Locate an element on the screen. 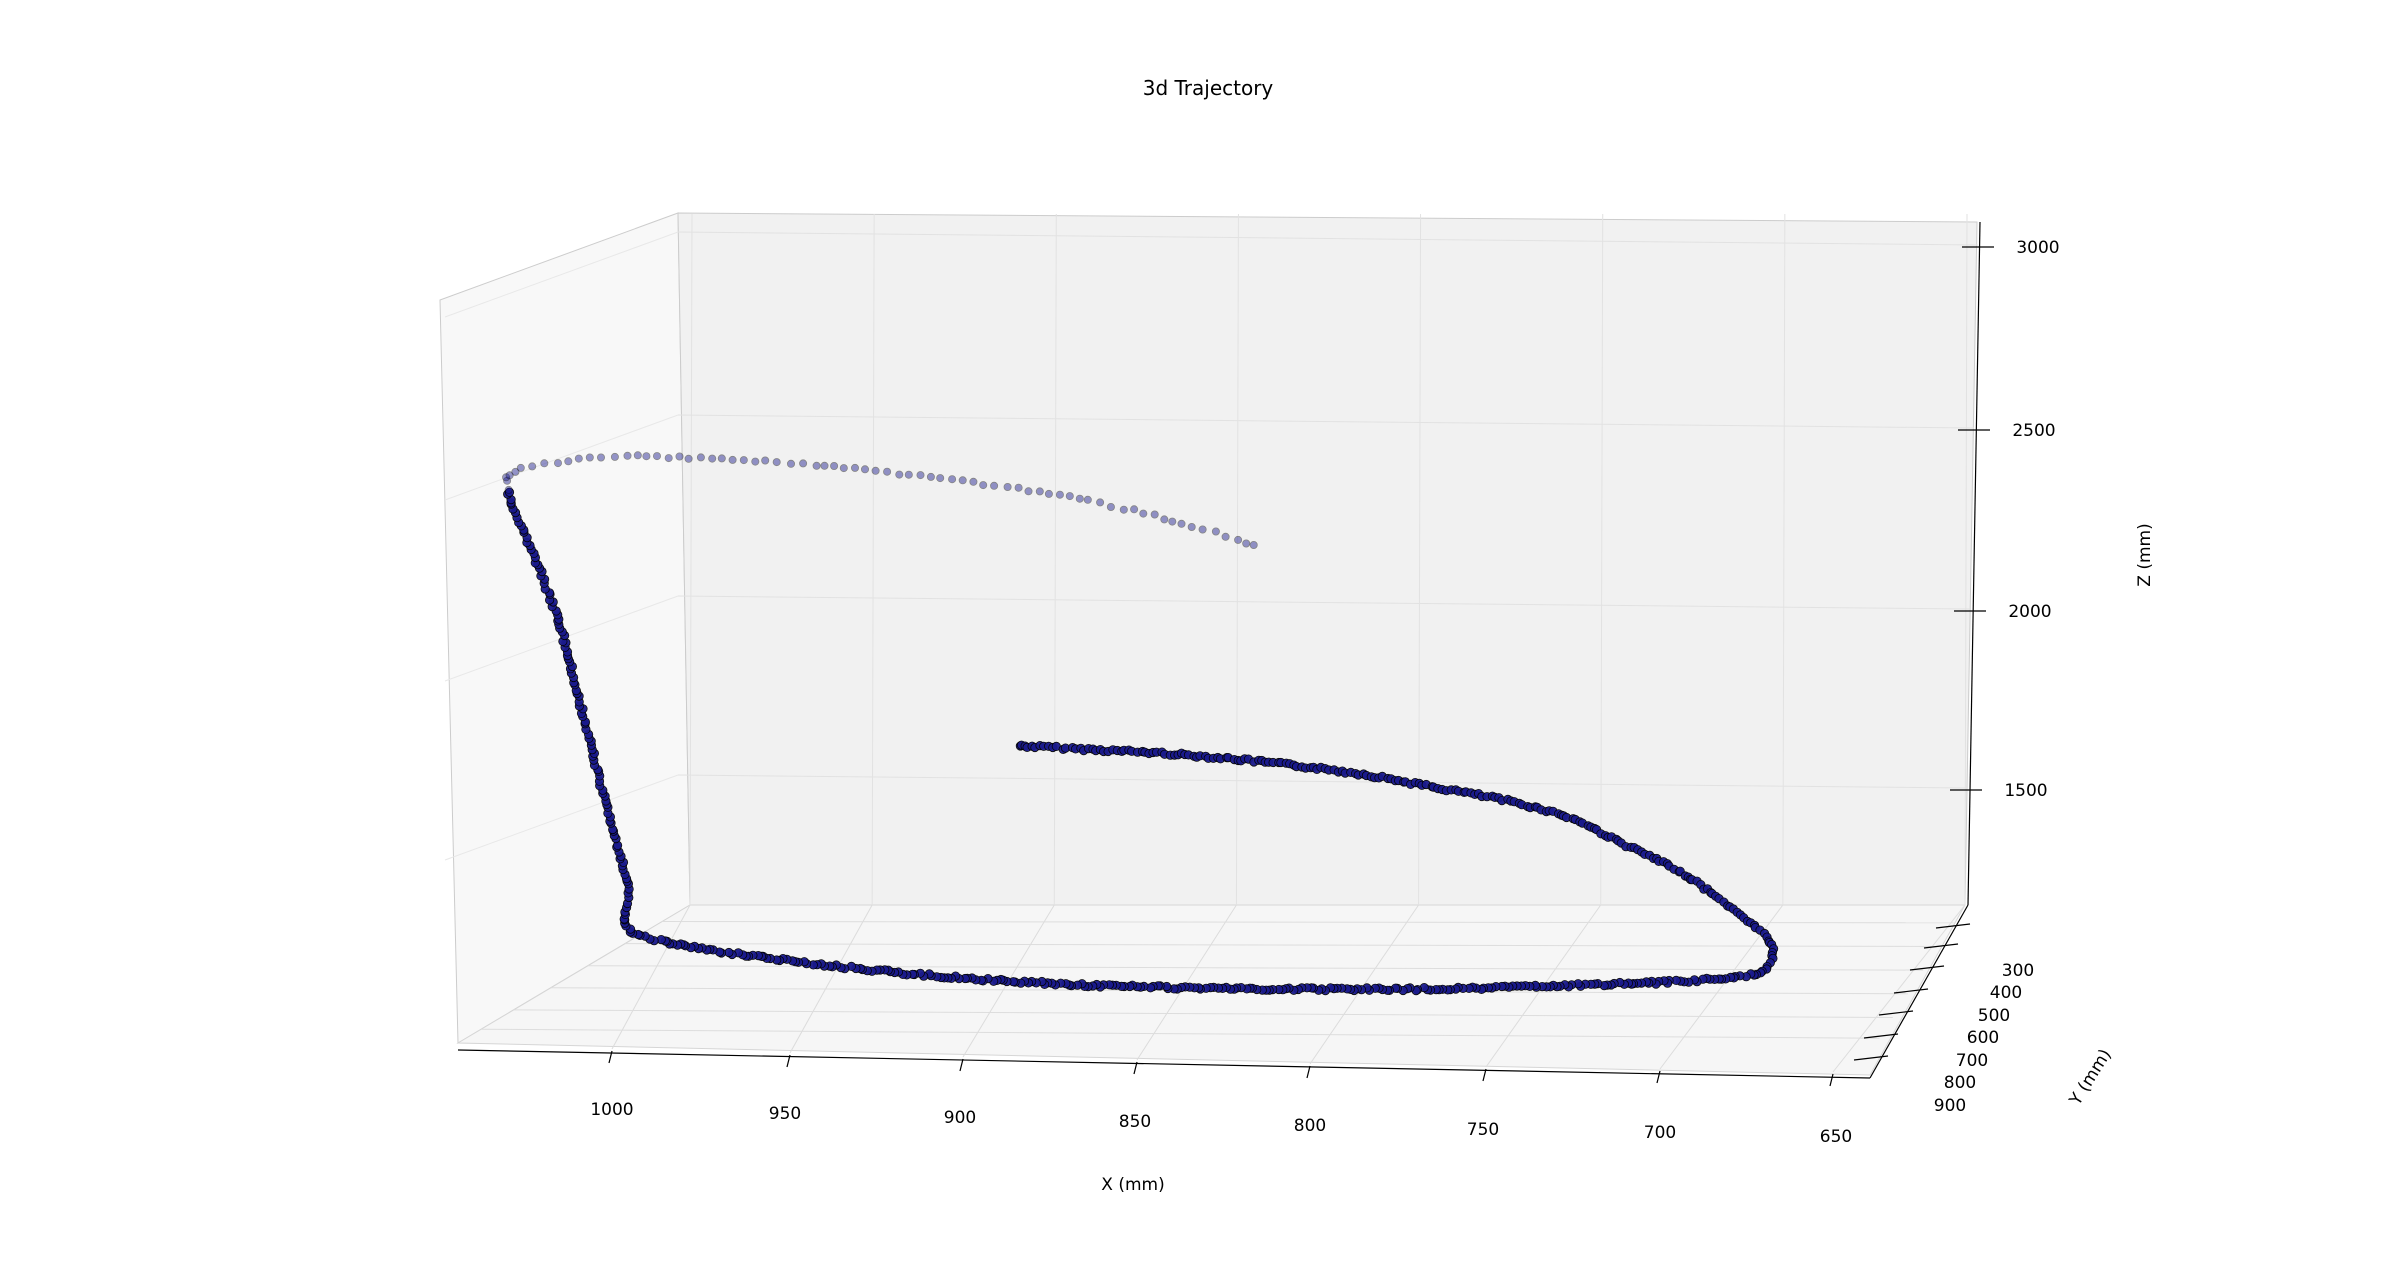 The height and width of the screenshot is (1272, 2400). z-axis-label: Z (mm) is located at coordinates (2145, 554).